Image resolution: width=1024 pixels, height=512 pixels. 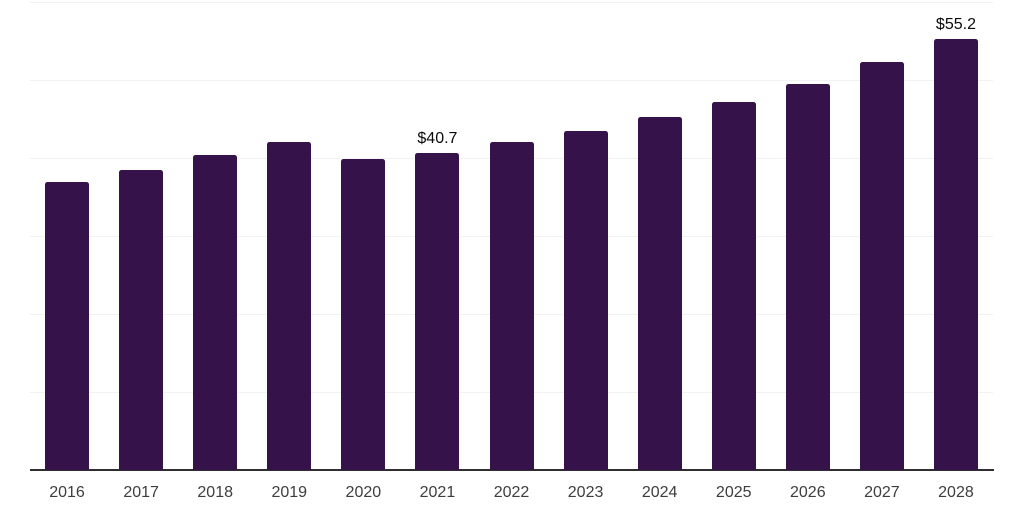 I want to click on bar-value-label-2028: $55.2, so click(x=955, y=25).